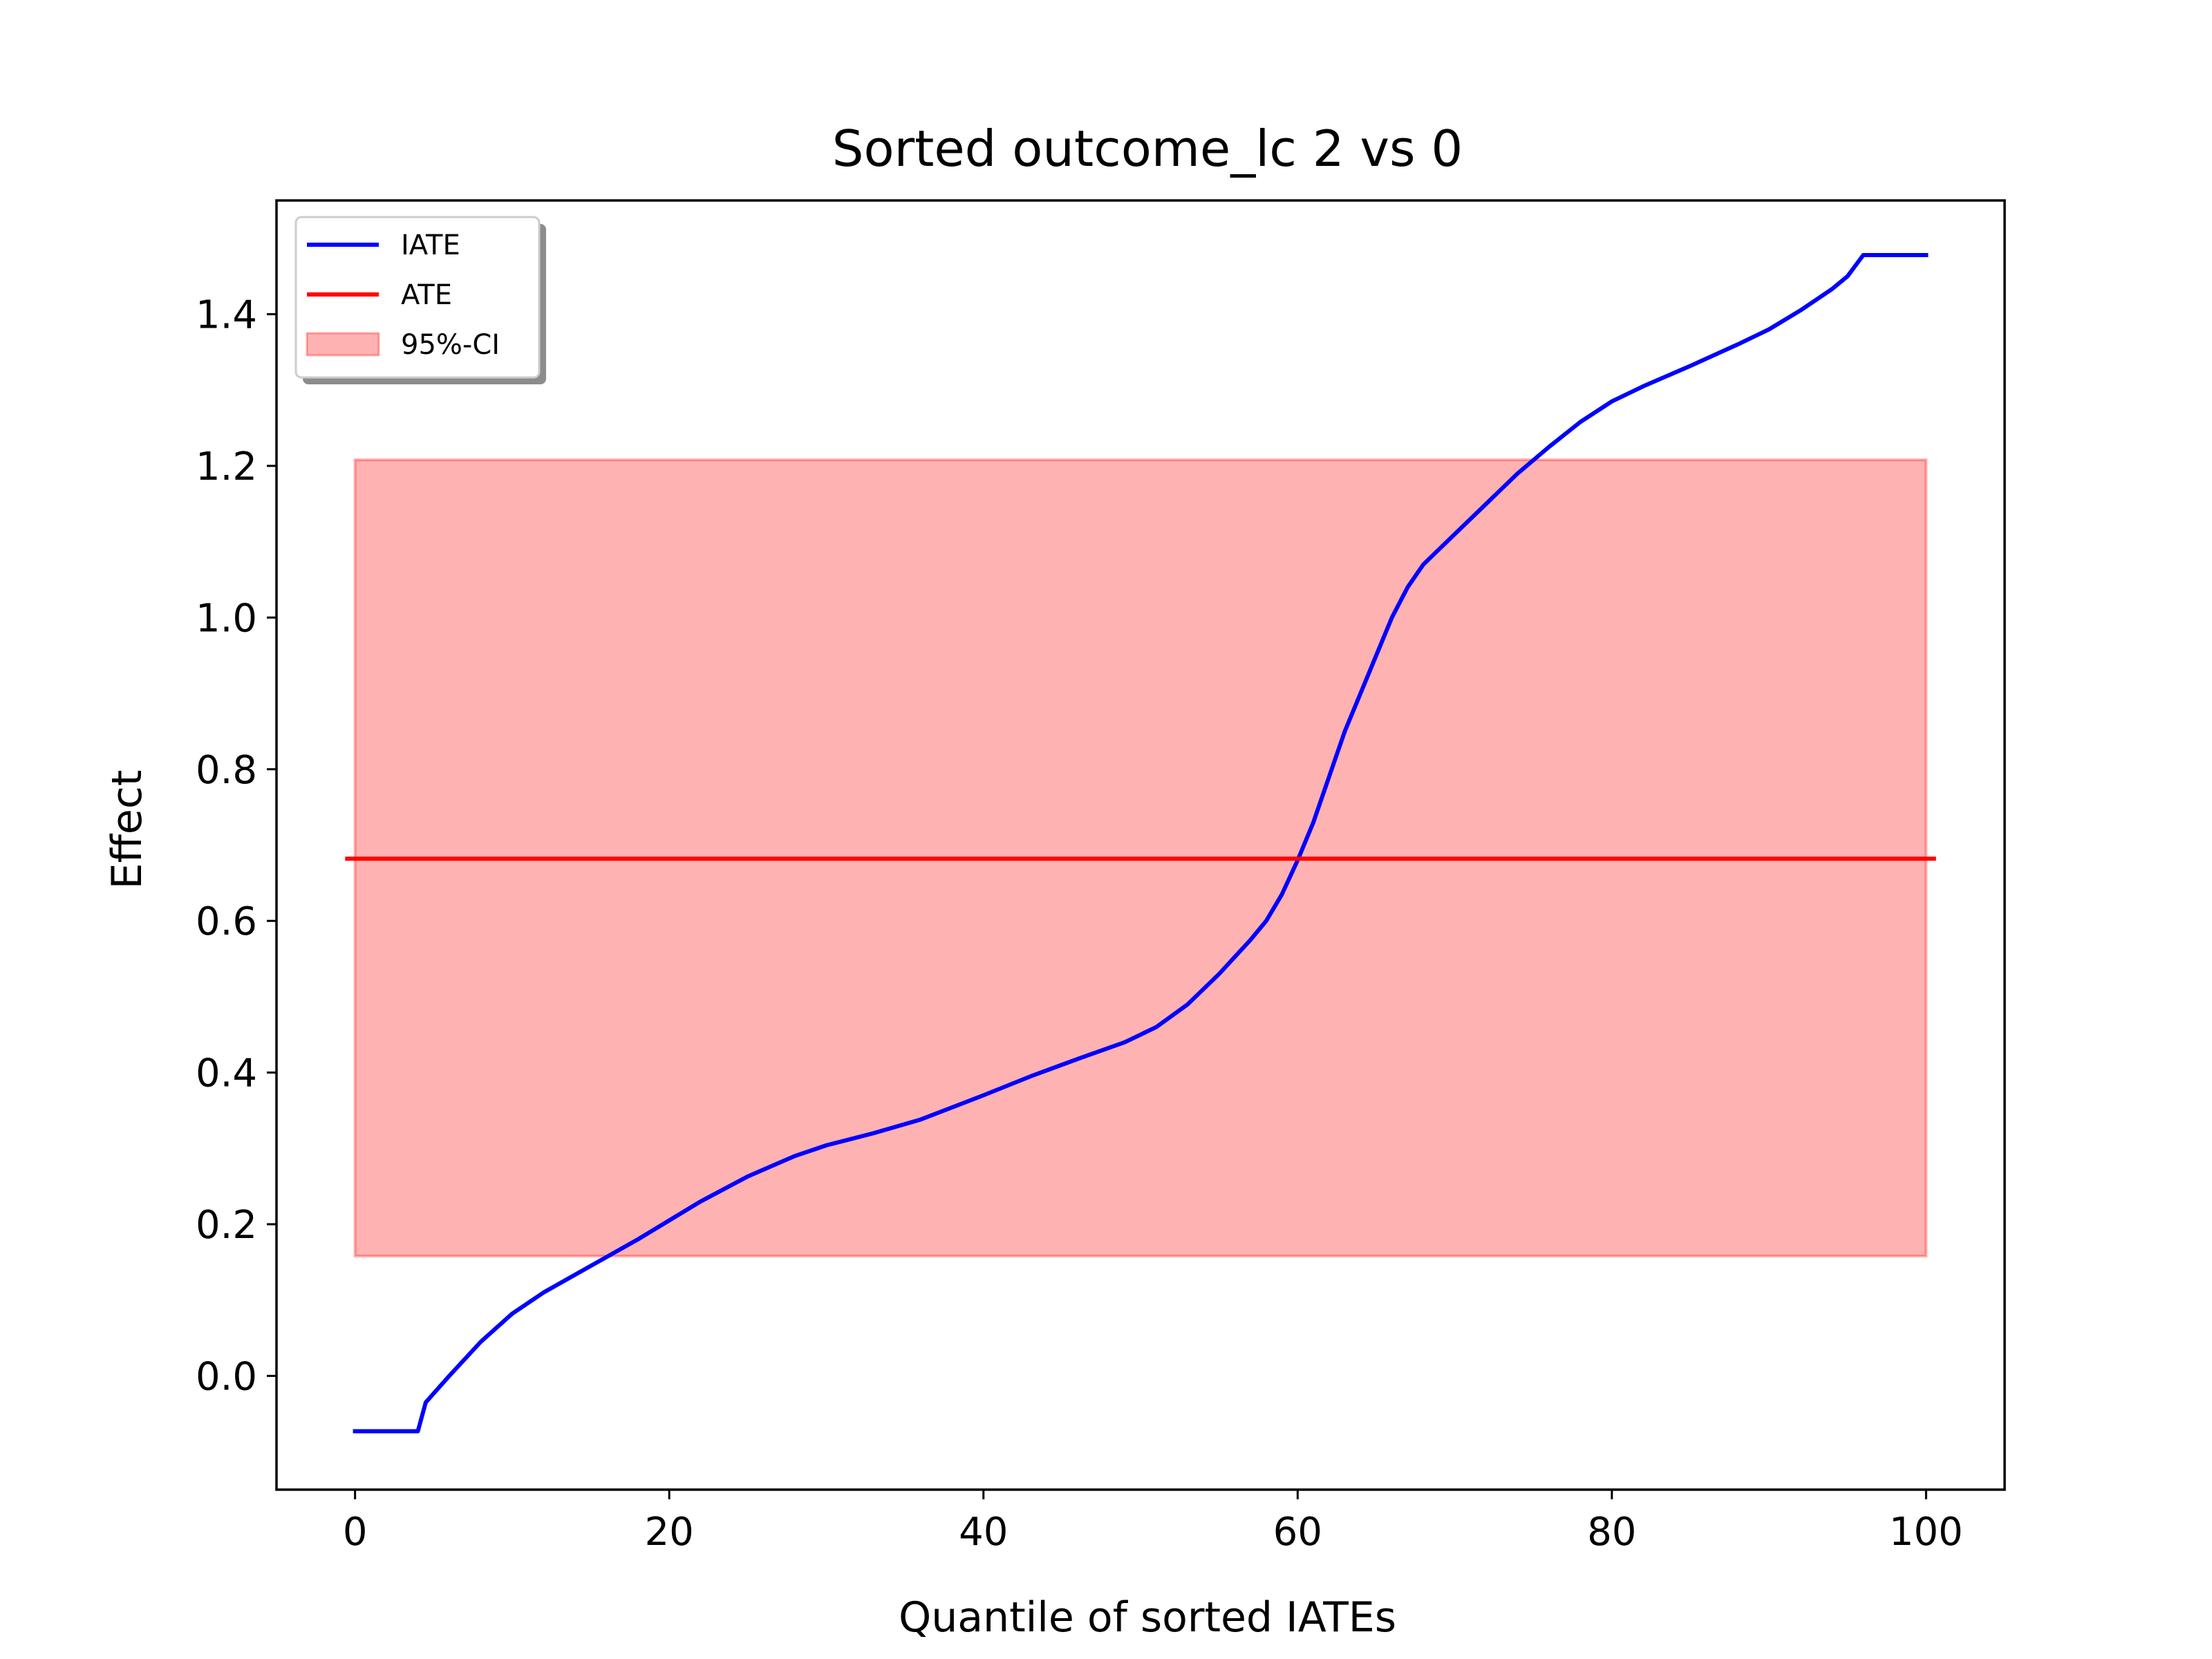 Image resolution: width=2212 pixels, height=1659 pixels. Describe the element at coordinates (226, 1073) in the screenshot. I see `y-tick-label: 0.4` at that location.